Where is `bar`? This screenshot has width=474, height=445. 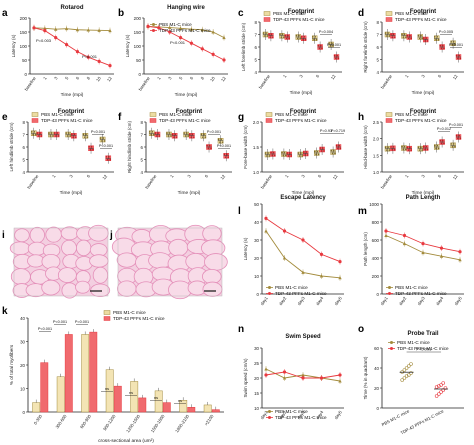 bar is located at coordinates (191, 410).